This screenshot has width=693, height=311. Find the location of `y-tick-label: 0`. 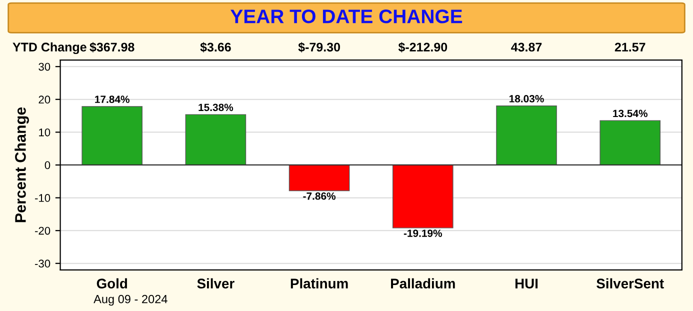

y-tick-label: 0 is located at coordinates (47, 165).